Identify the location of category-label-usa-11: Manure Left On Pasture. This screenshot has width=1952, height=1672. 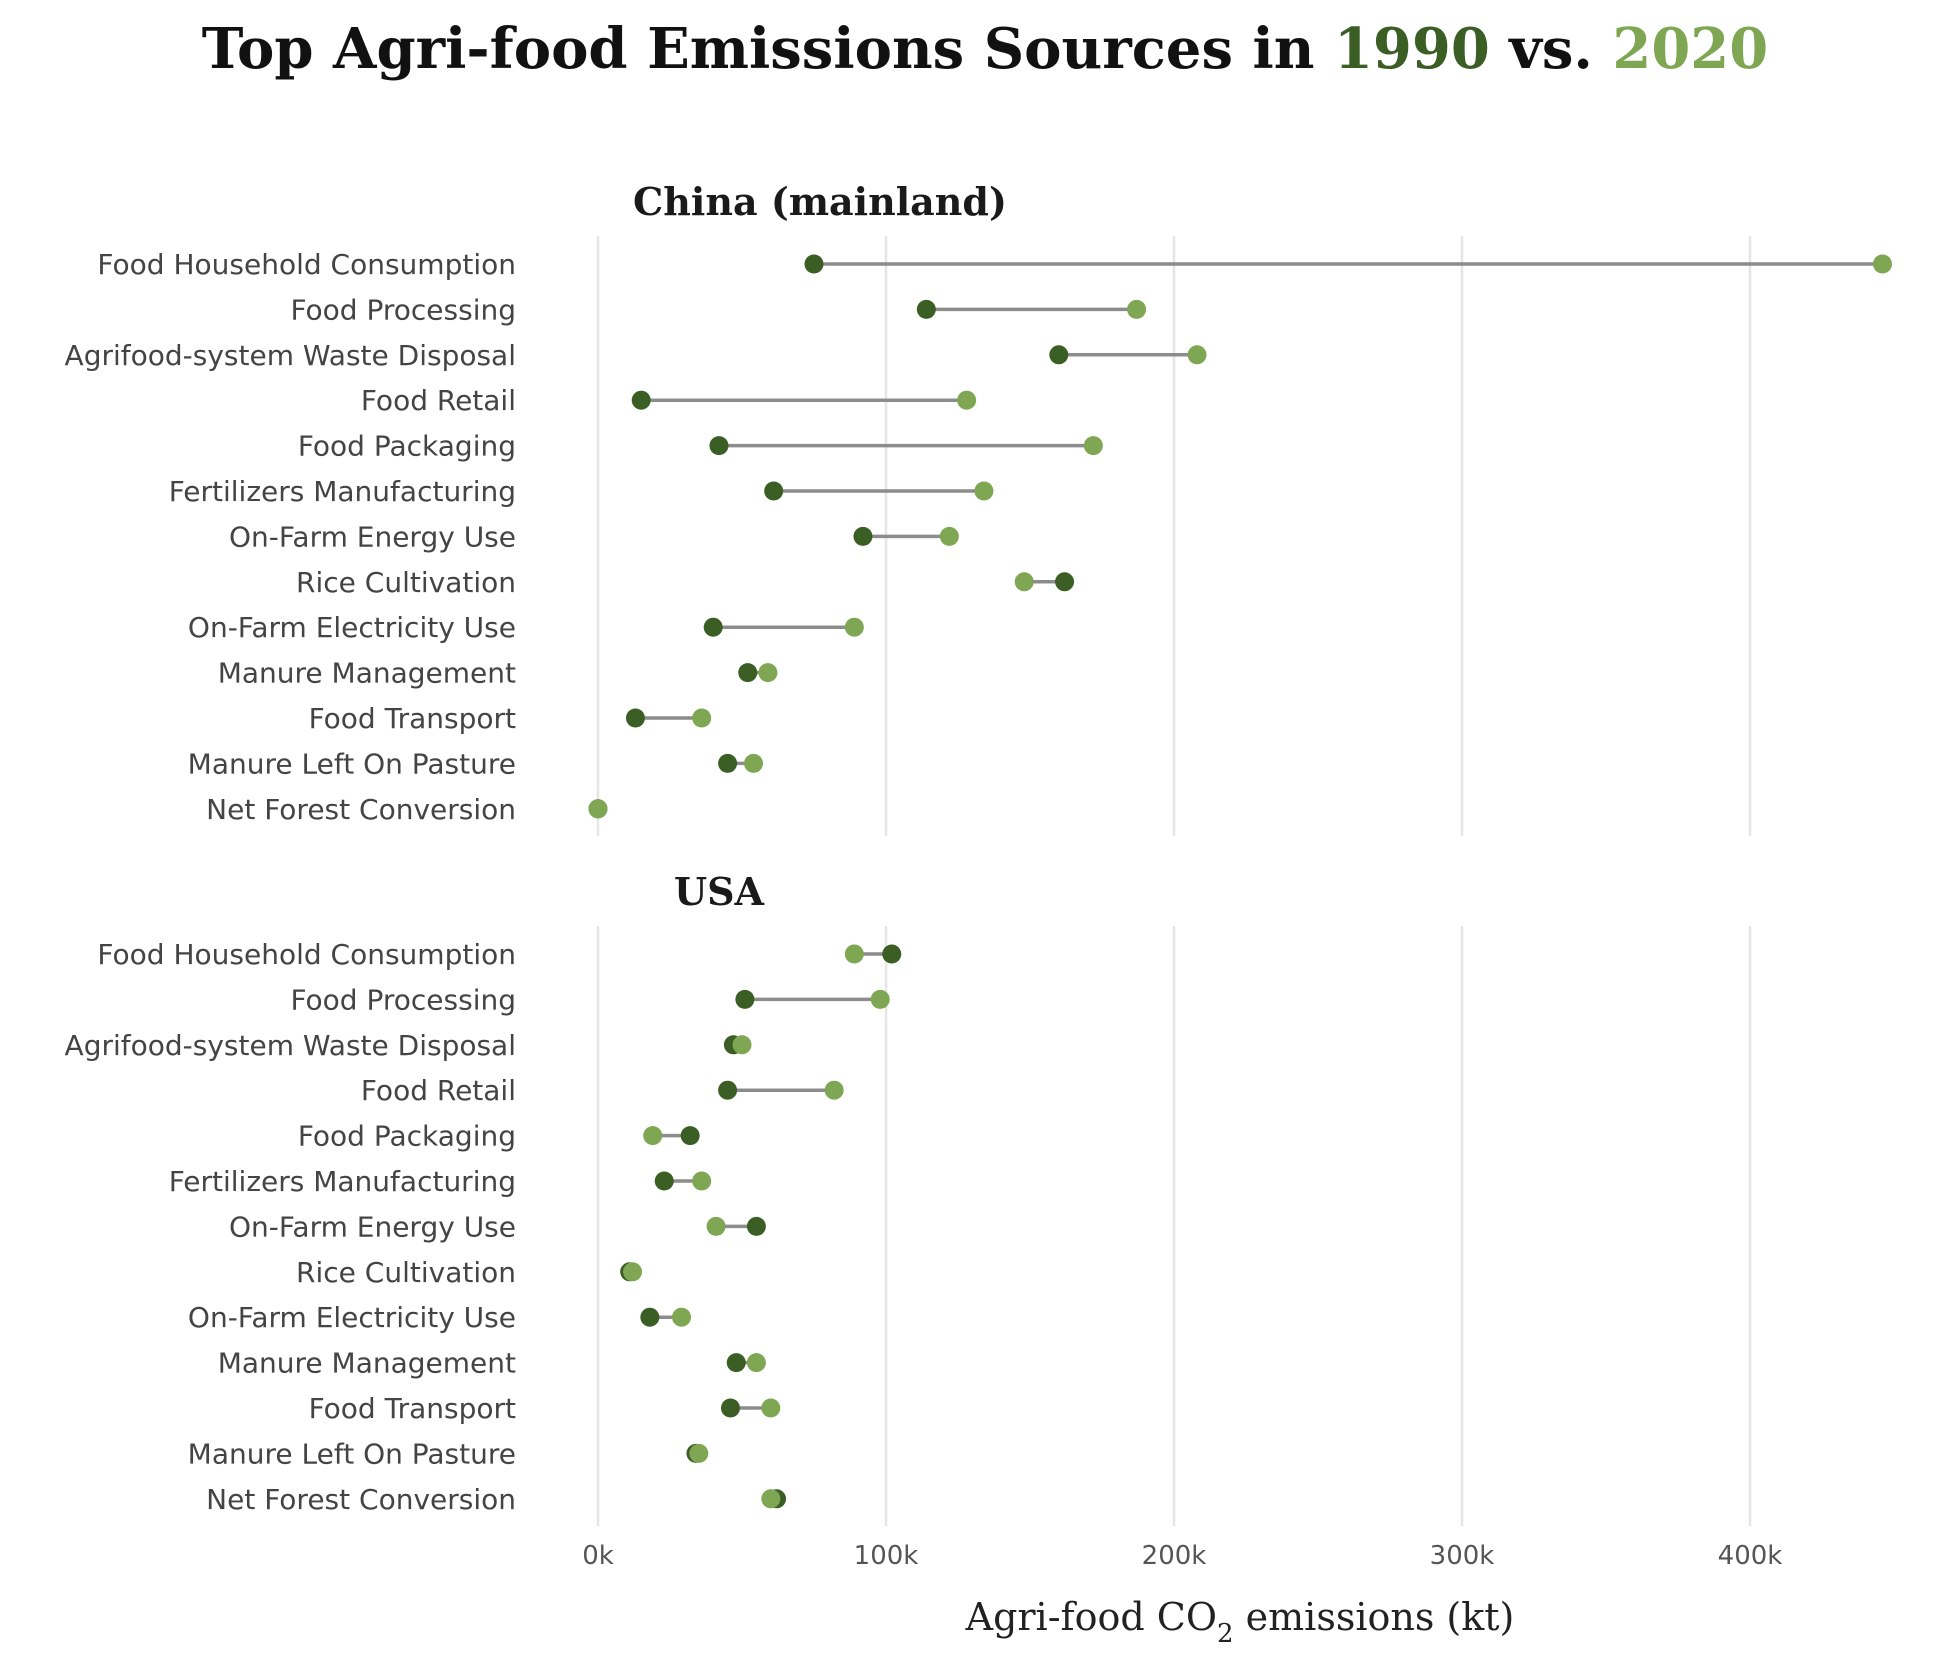
(352, 1453).